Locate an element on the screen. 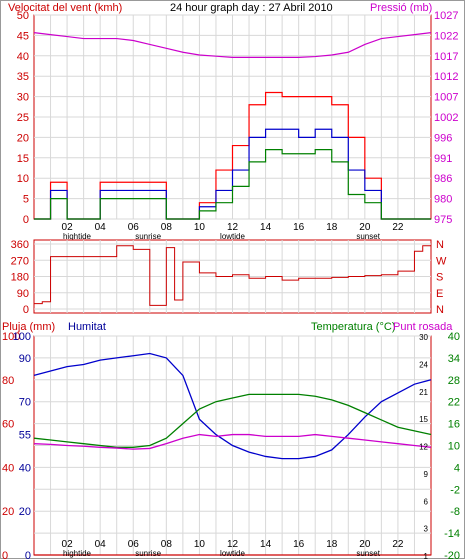  wind-tick-label: 15 is located at coordinates (23, 159).